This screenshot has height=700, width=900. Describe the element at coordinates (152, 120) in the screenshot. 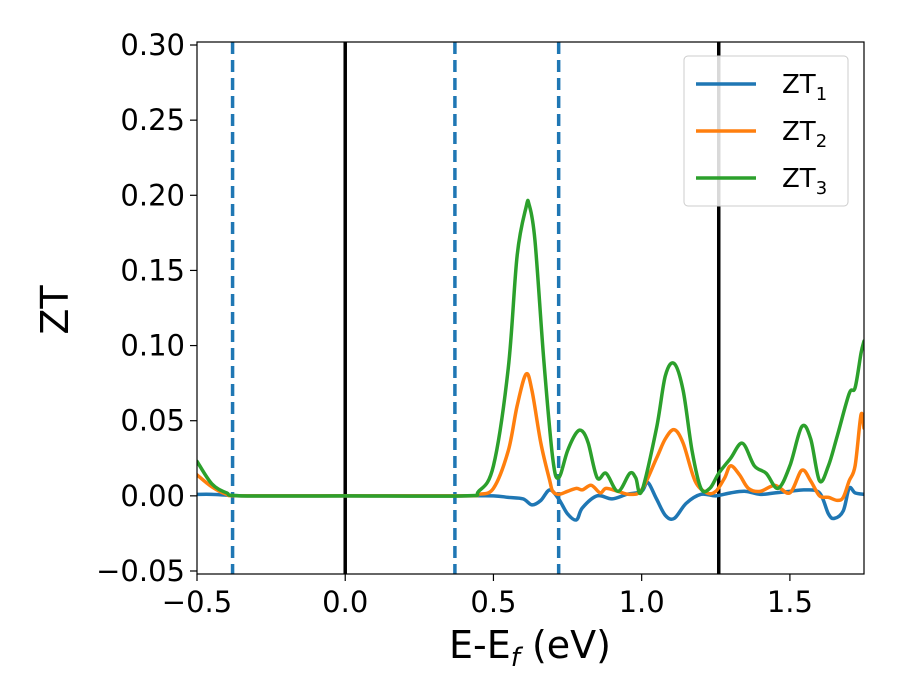

I see `y-tick-label: 0.25` at that location.